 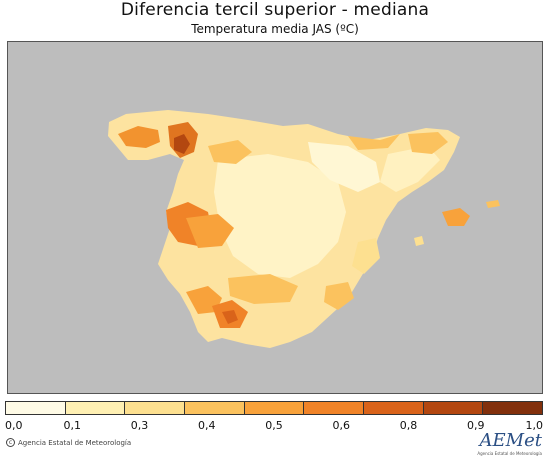 What do you see at coordinates (14, 425) in the screenshot?
I see `legend-tick-label: 0,0` at bounding box center [14, 425].